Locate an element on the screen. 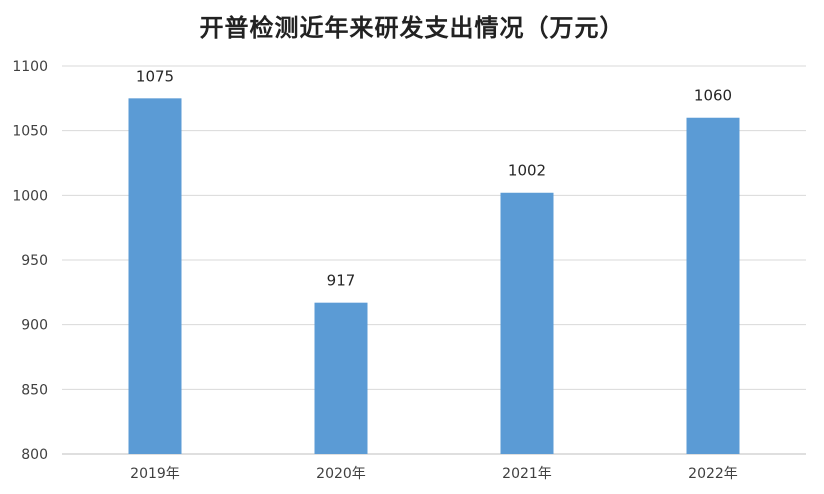 The height and width of the screenshot is (494, 824). chart-title: 开普检测近年来研发支出情况（万元） is located at coordinates (412, 27).